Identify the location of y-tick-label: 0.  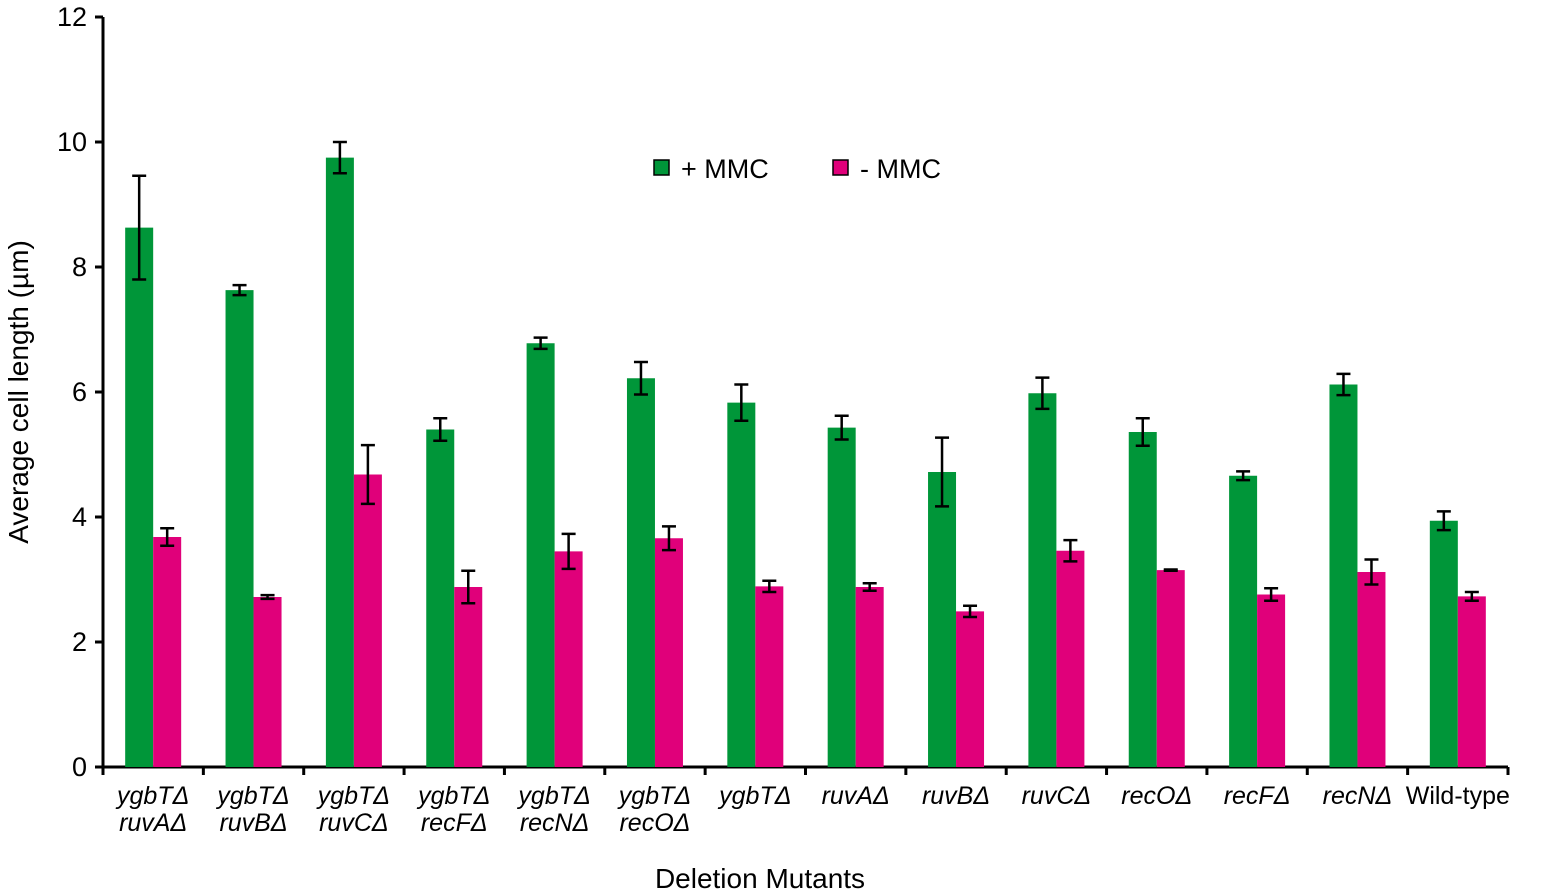
(79, 767).